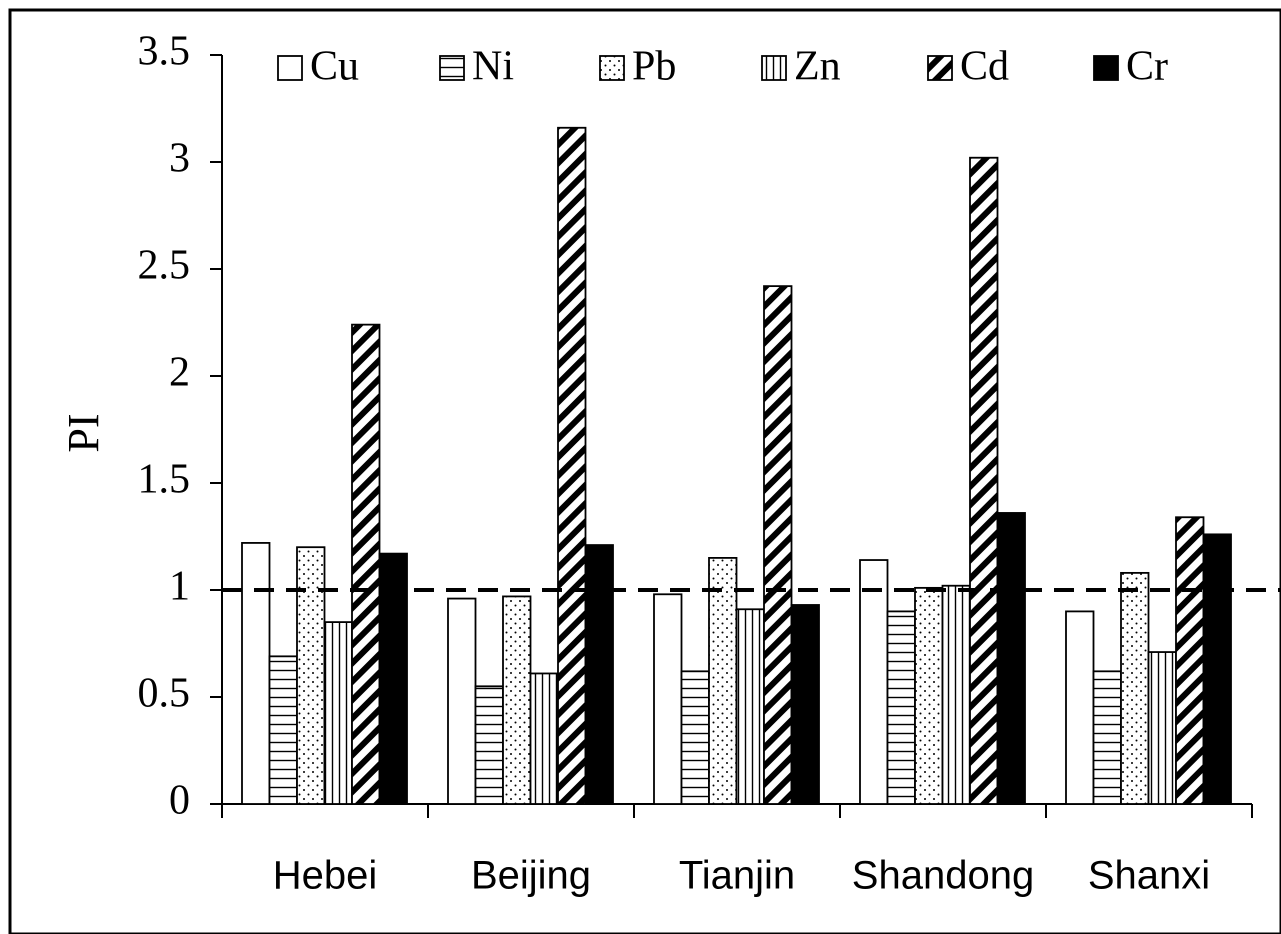  What do you see at coordinates (179, 587) in the screenshot?
I see `y-tick-label: 1` at bounding box center [179, 587].